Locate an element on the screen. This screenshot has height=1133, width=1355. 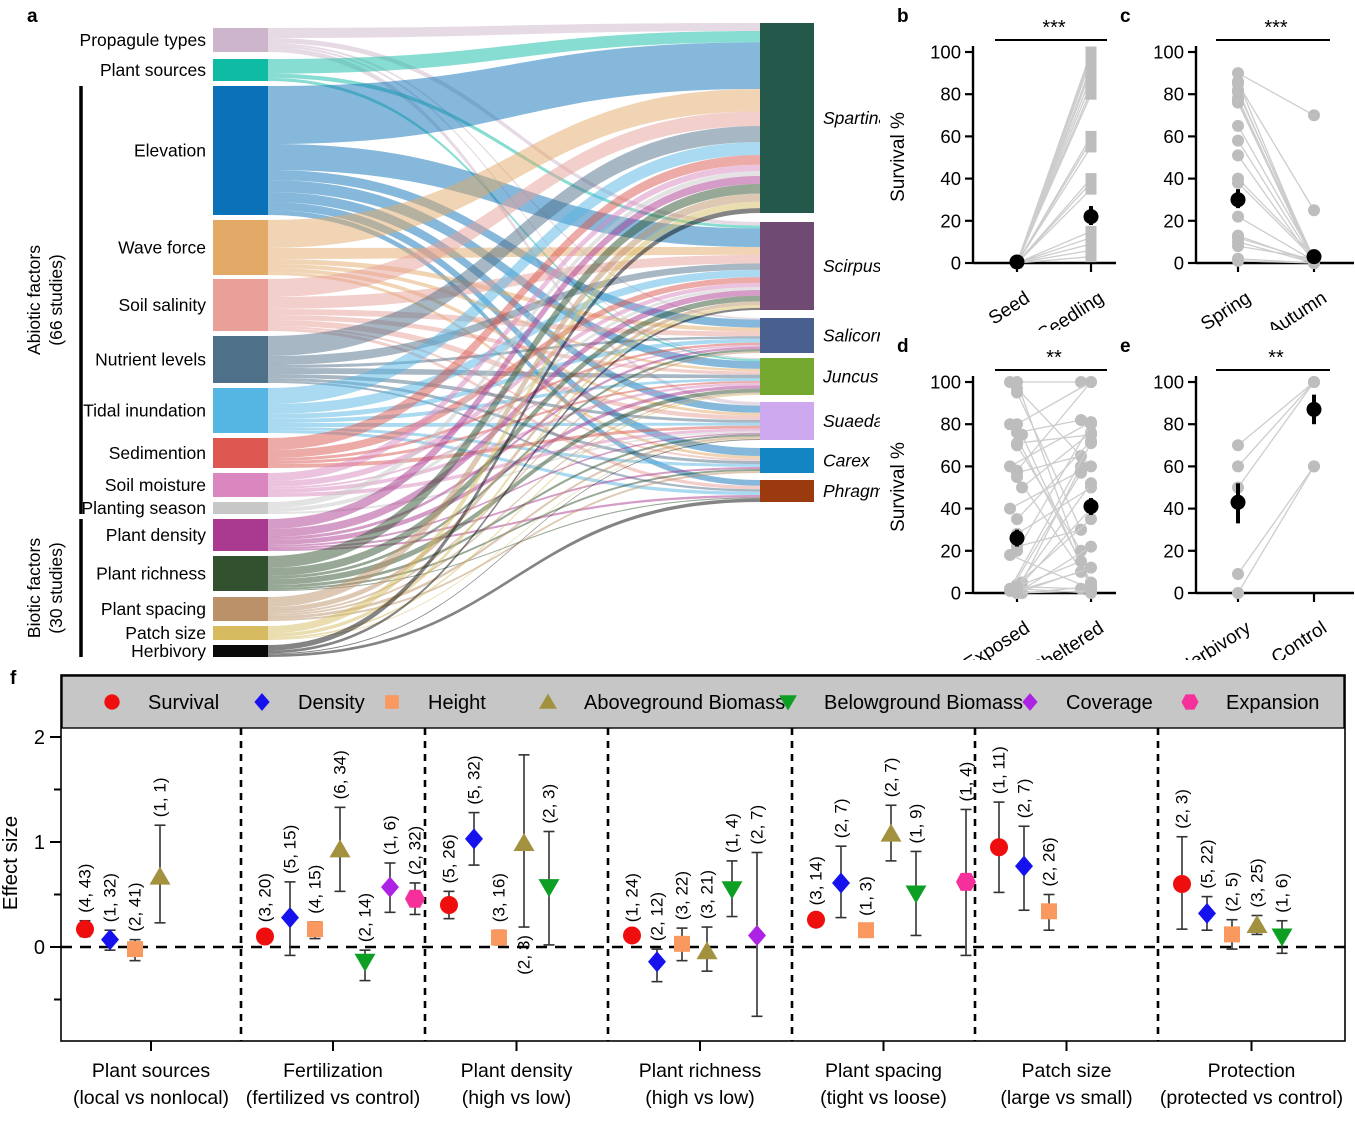
sankey-node-nutrient-levels is located at coordinates (240, 359).